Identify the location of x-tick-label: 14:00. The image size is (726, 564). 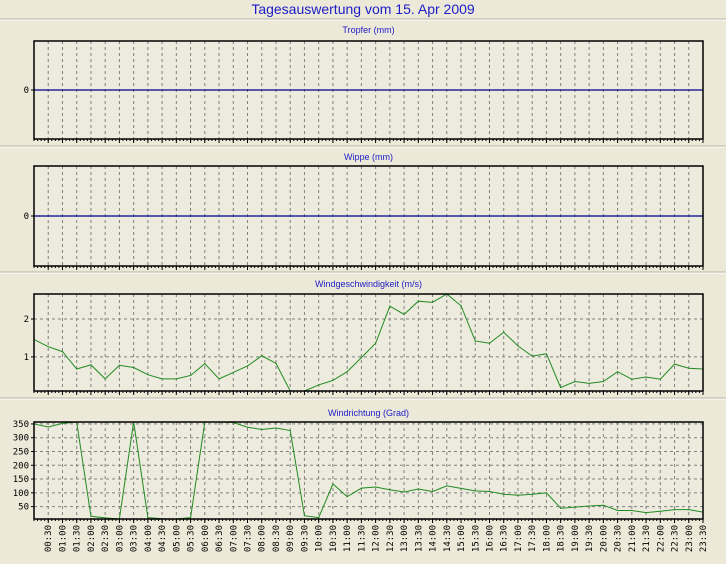
(434, 538).